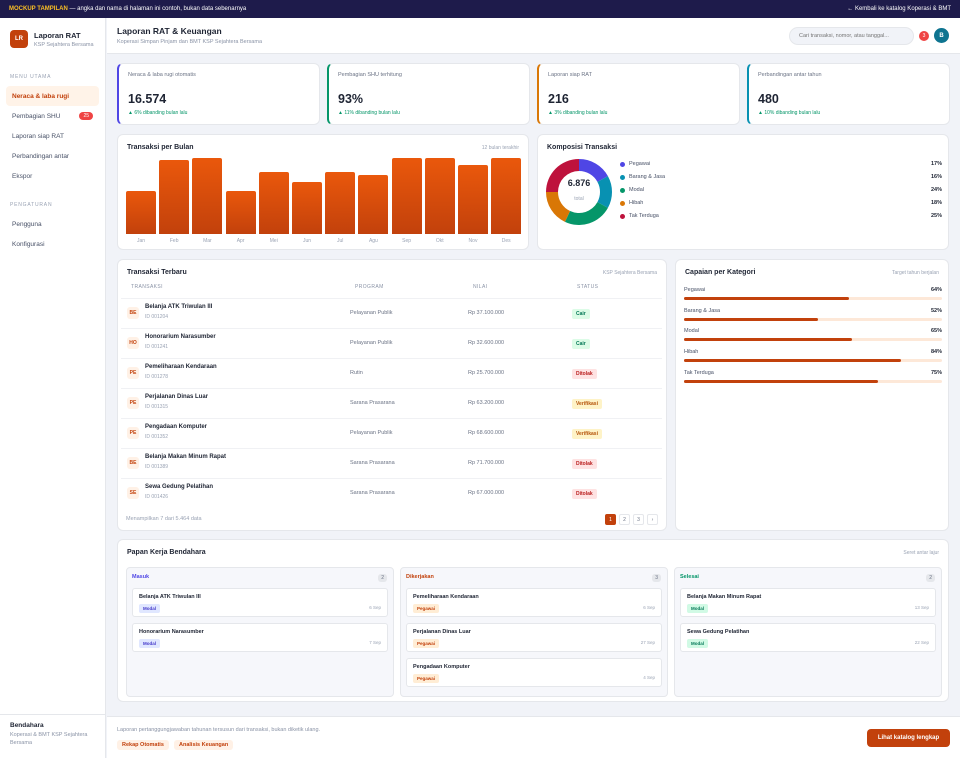  What do you see at coordinates (49, 739) in the screenshot?
I see `user-org: Koperasi & BMT KSP Sejahtera Bersama` at bounding box center [49, 739].